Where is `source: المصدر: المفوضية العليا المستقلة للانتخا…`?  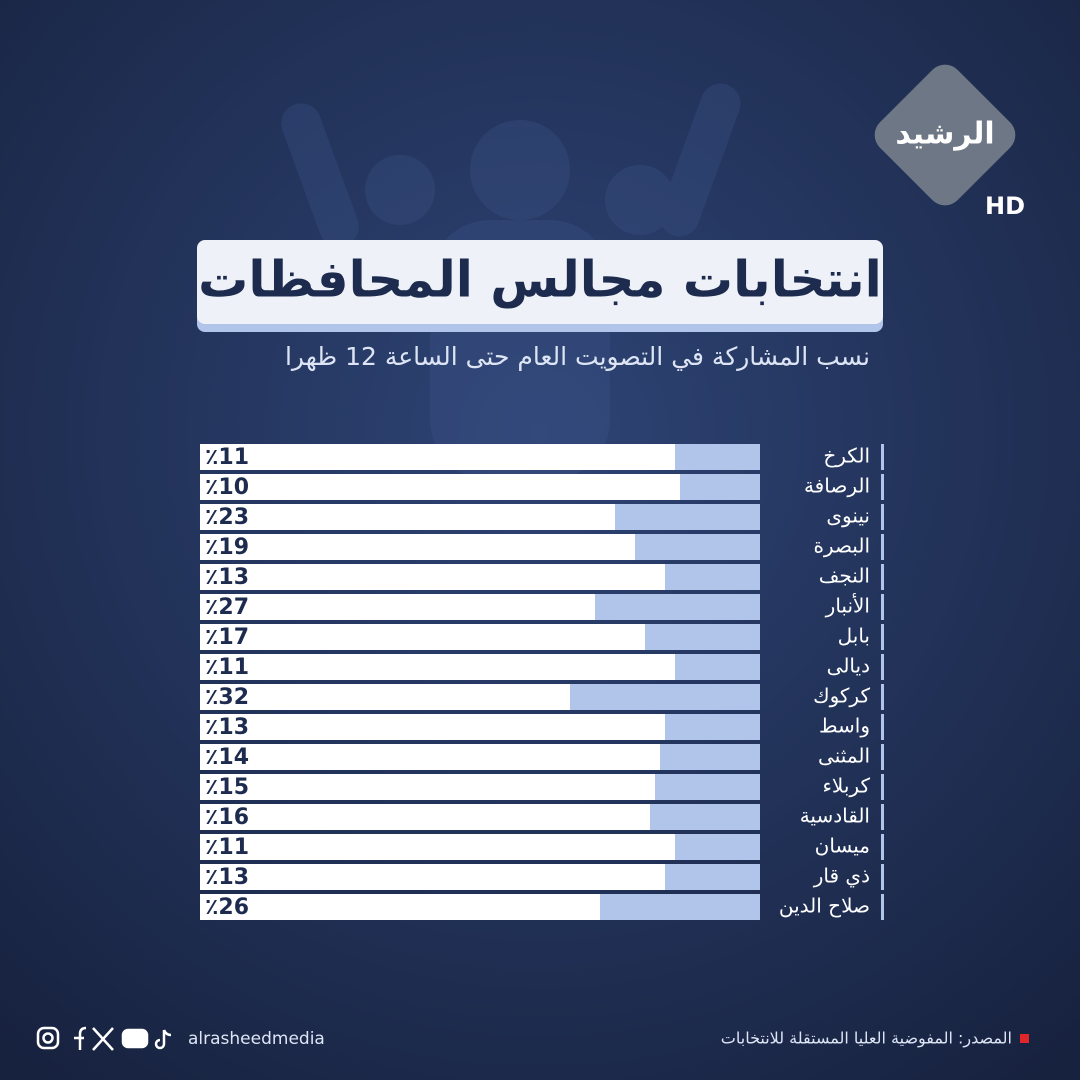
source: المصدر: المفوضية العليا المستقلة للانتخا… is located at coordinates (866, 1039).